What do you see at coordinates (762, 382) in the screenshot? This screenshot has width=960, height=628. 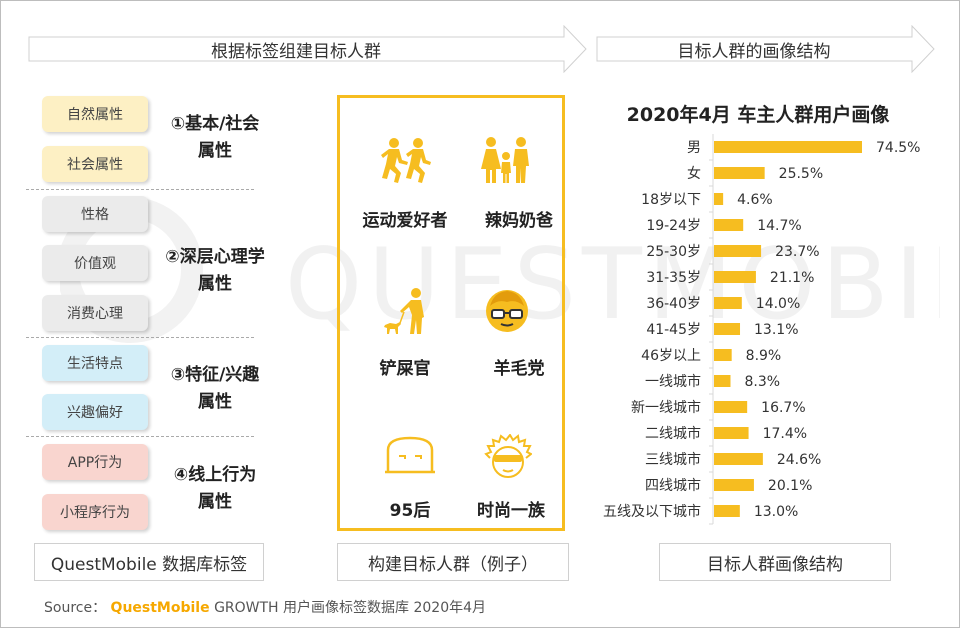 I see `value-label: 8.3%` at bounding box center [762, 382].